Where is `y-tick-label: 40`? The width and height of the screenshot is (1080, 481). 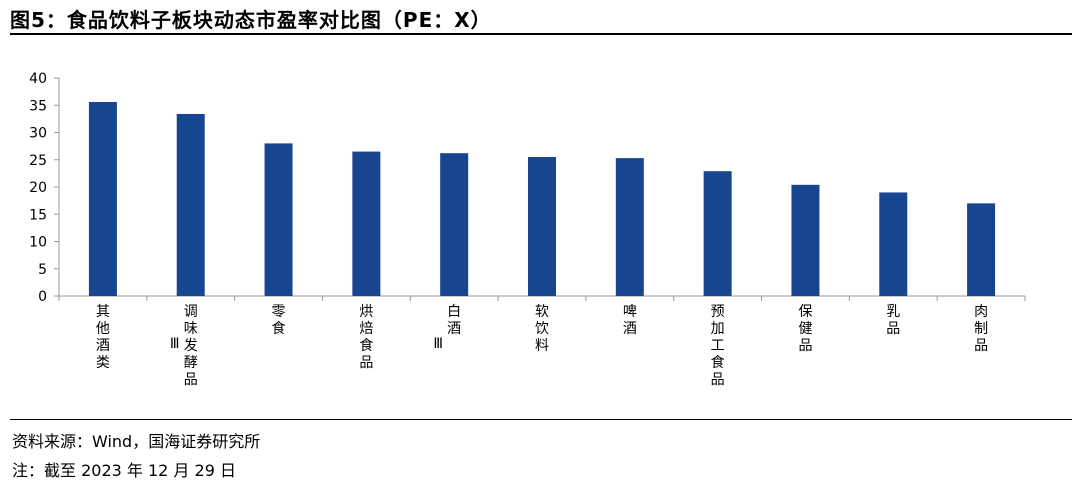 y-tick-label: 40 is located at coordinates (38, 79).